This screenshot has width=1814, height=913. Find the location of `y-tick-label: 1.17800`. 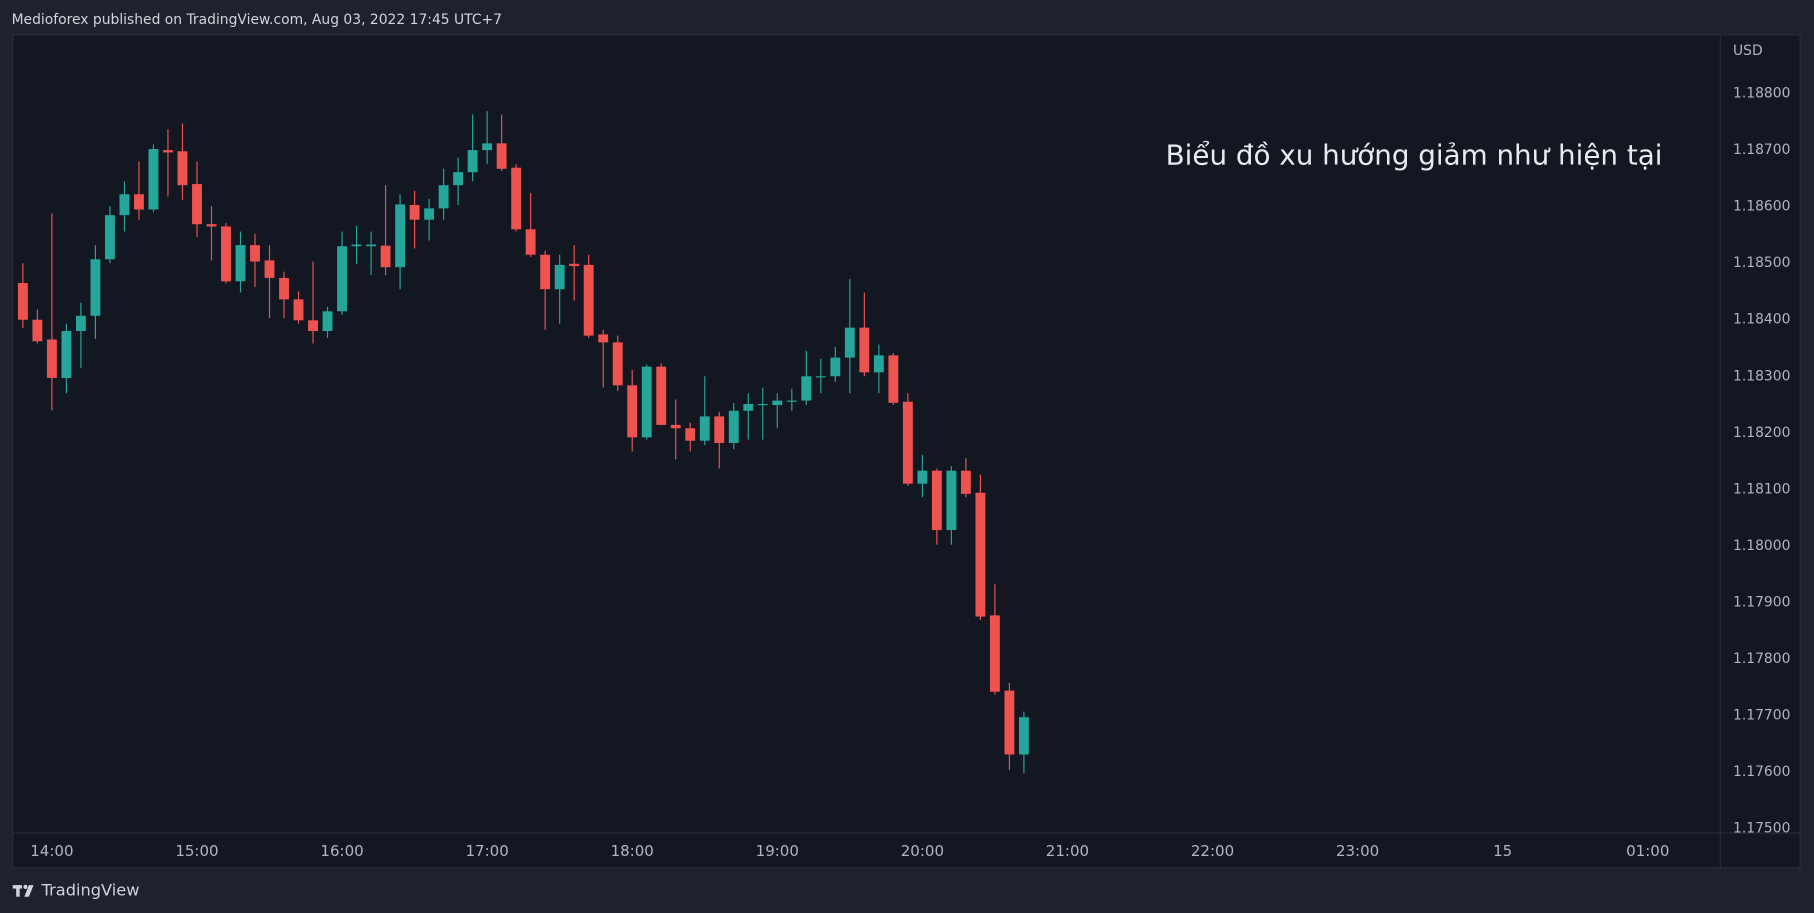

y-tick-label: 1.17800 is located at coordinates (1761, 659).